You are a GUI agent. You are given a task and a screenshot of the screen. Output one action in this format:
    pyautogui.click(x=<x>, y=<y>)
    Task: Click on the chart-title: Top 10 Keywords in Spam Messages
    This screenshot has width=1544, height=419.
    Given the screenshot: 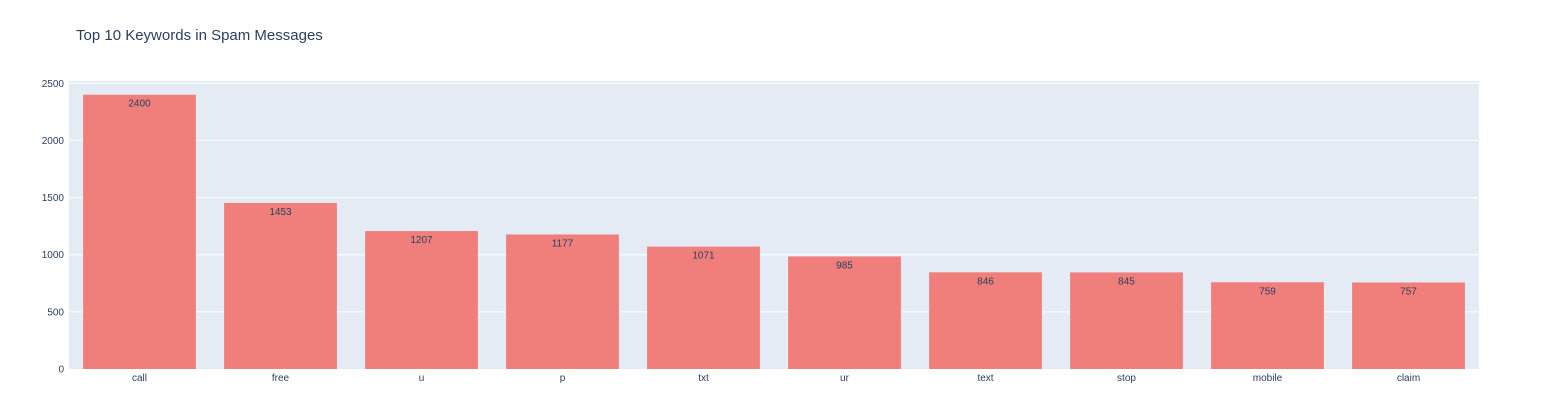 What is the action you would take?
    pyautogui.click(x=199, y=35)
    